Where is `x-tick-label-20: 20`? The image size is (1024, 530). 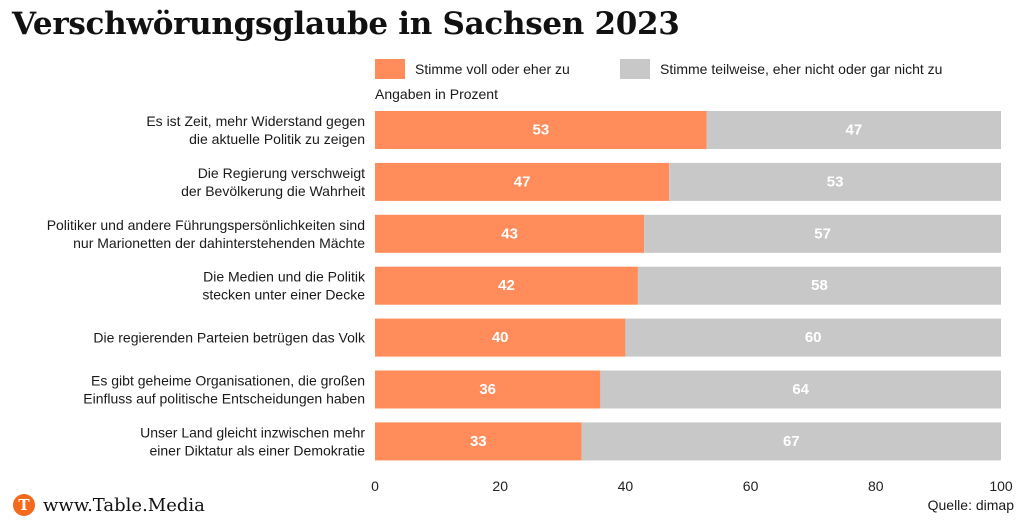 x-tick-label-20: 20 is located at coordinates (500, 486).